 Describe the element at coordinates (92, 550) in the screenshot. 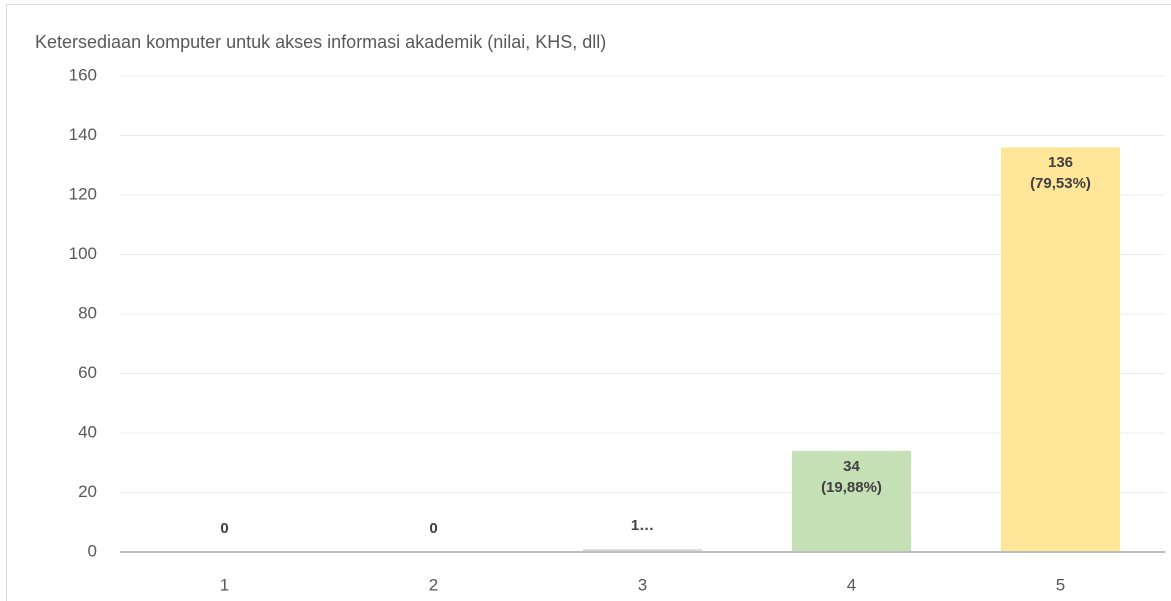

I see `y-tick-label: 0` at that location.